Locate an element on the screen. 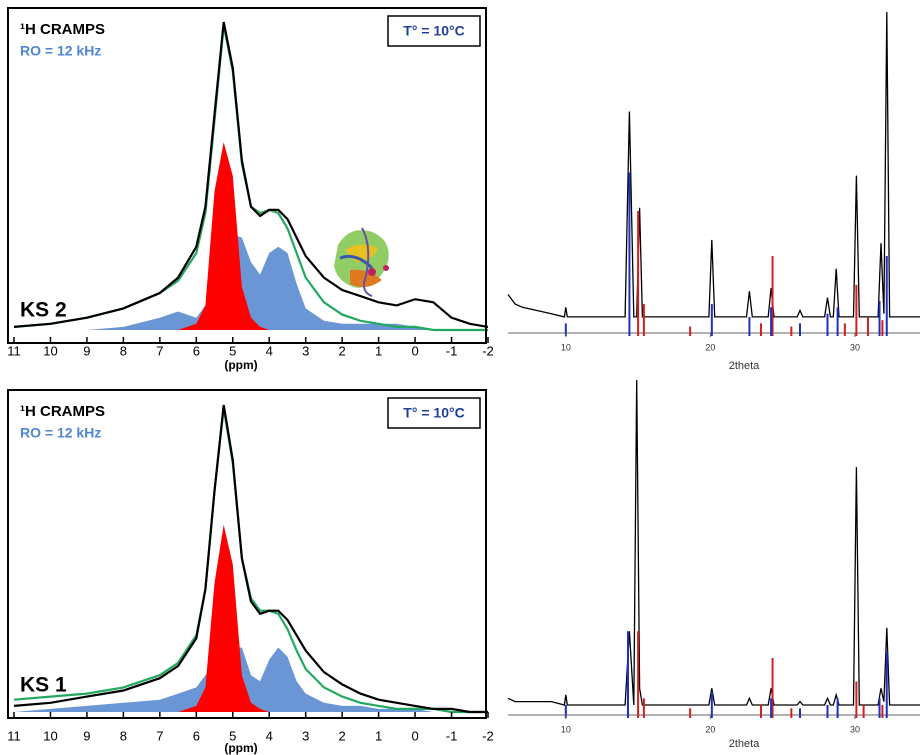 The width and height of the screenshot is (922, 755). protein-structure is located at coordinates (361, 262).